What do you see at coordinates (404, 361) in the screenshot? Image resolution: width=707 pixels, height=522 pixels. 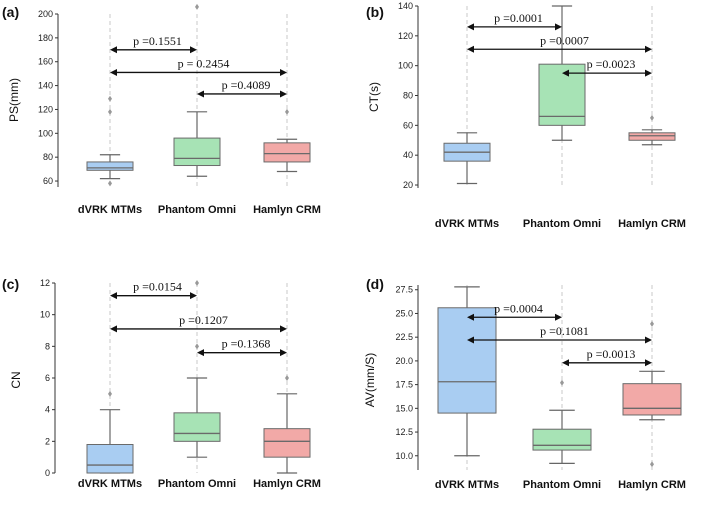 I see `y-tick-label: 20.0` at bounding box center [404, 361].